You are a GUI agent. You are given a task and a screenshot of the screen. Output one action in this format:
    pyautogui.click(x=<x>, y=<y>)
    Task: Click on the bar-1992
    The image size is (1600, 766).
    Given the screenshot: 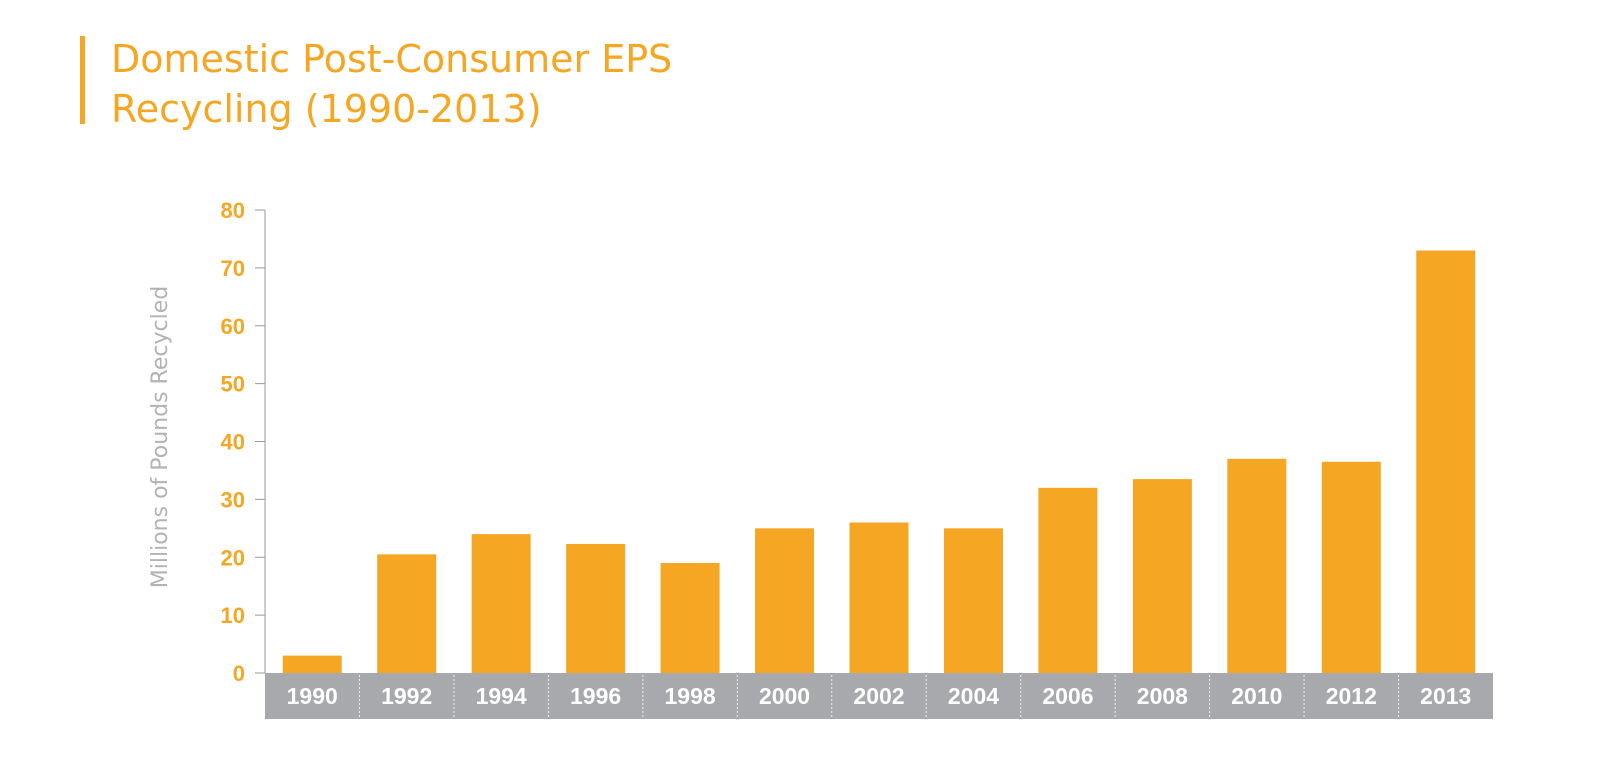 What is the action you would take?
    pyautogui.click(x=407, y=613)
    